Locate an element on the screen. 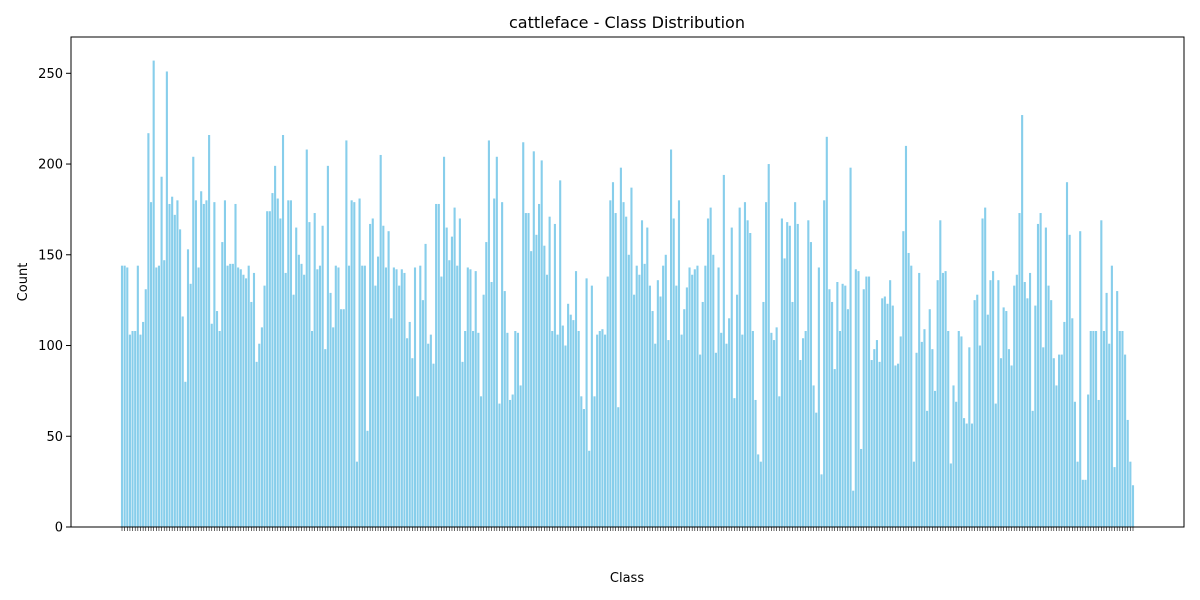  y-axis-label: Count is located at coordinates (23, 282).